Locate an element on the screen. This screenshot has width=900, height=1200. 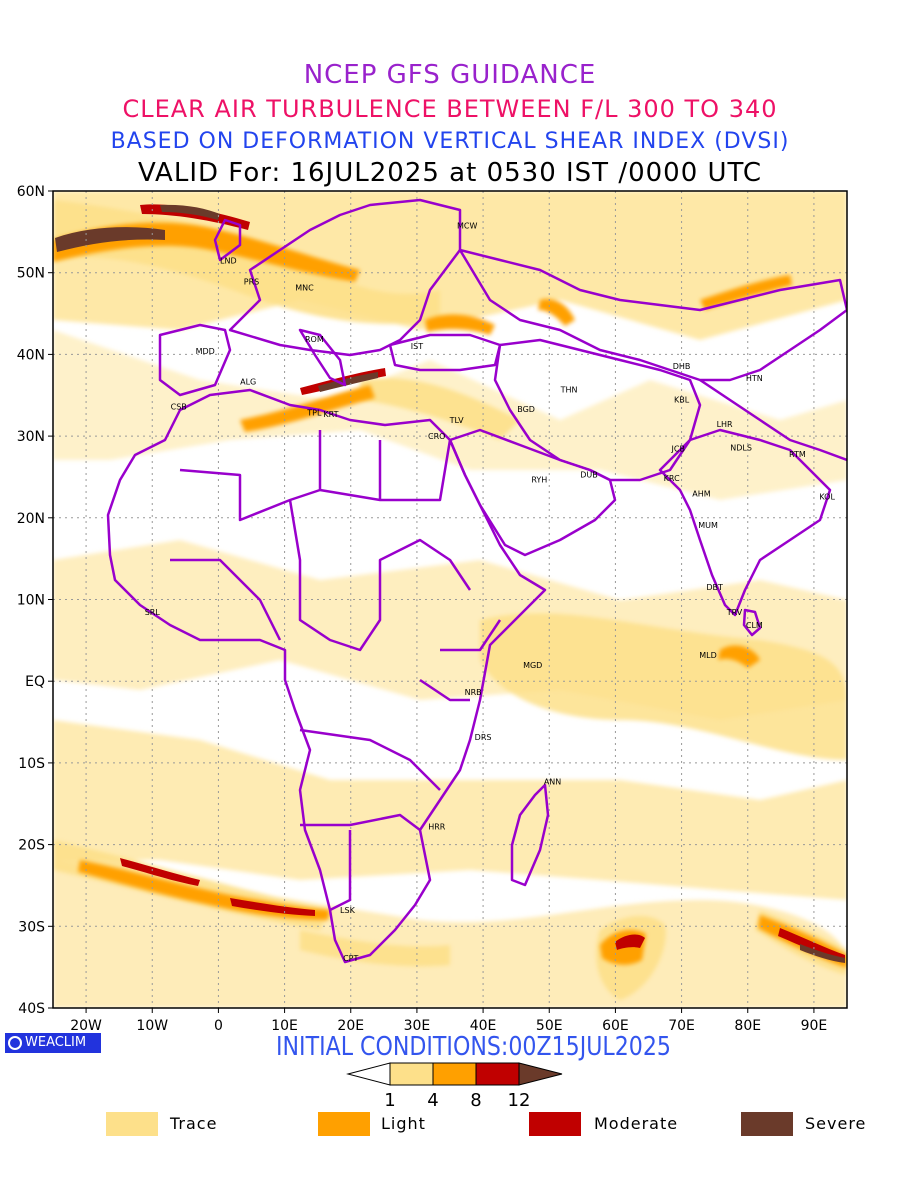
station-label-kbl: KBL is located at coordinates (682, 399).